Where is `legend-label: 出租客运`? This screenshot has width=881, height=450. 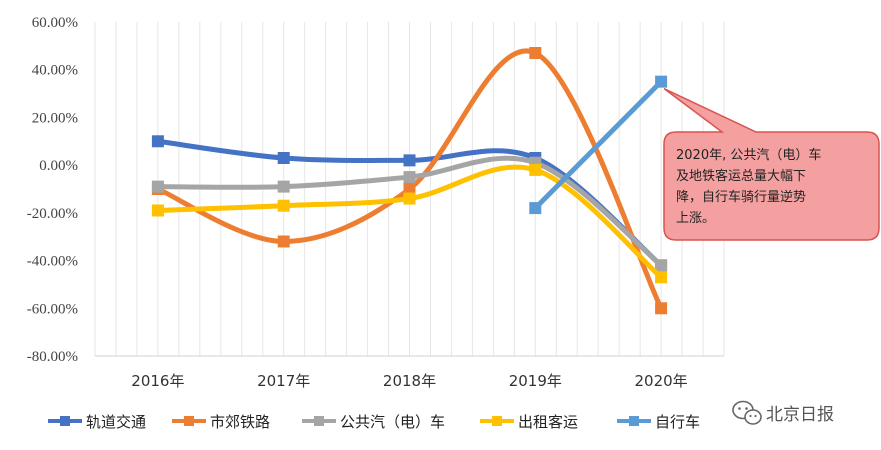 legend-label: 出租客运 is located at coordinates (548, 422).